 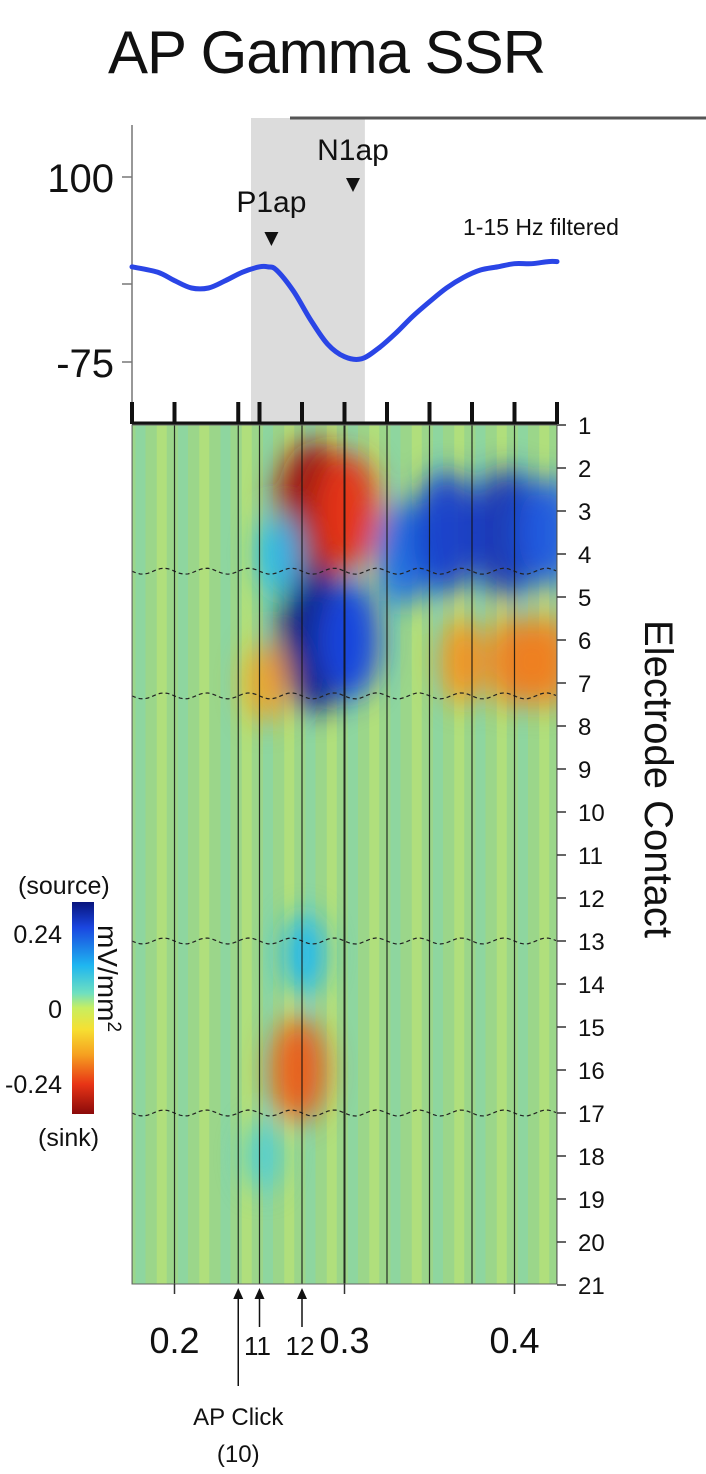 I want to click on contact-tick-label: 9, so click(x=584, y=770).